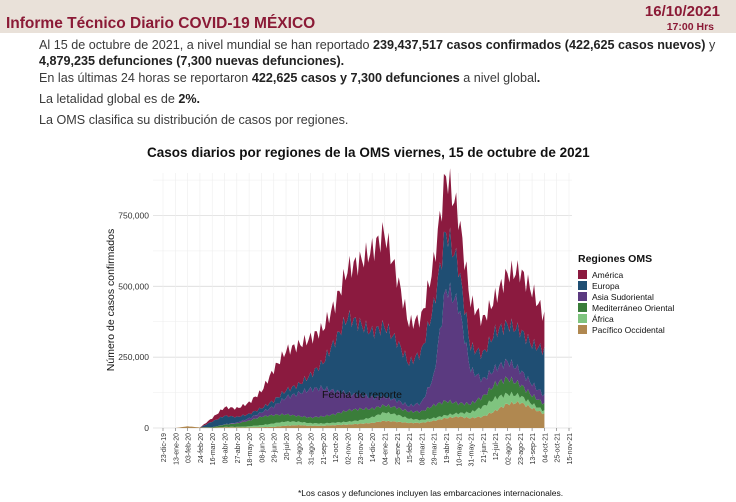  What do you see at coordinates (238, 448) in the screenshot?
I see `x-tick-label: 27-abr-20` at bounding box center [238, 448].